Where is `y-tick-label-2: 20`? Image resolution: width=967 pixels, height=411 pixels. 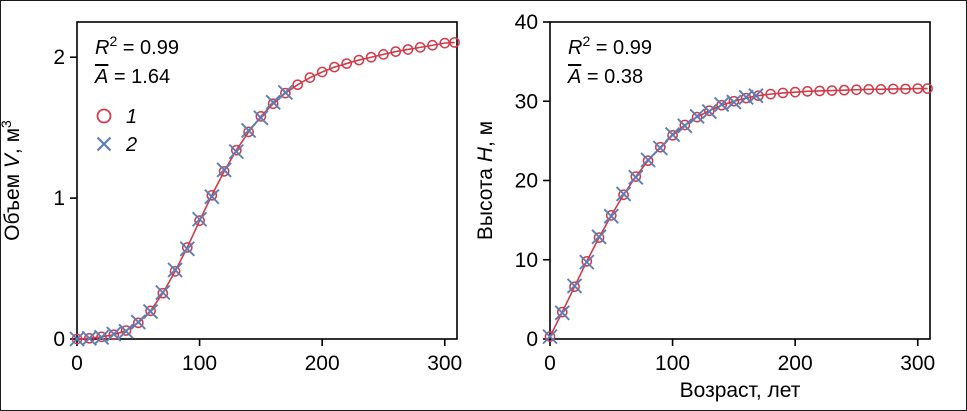
y-tick-label-2: 20 is located at coordinates (526, 181).